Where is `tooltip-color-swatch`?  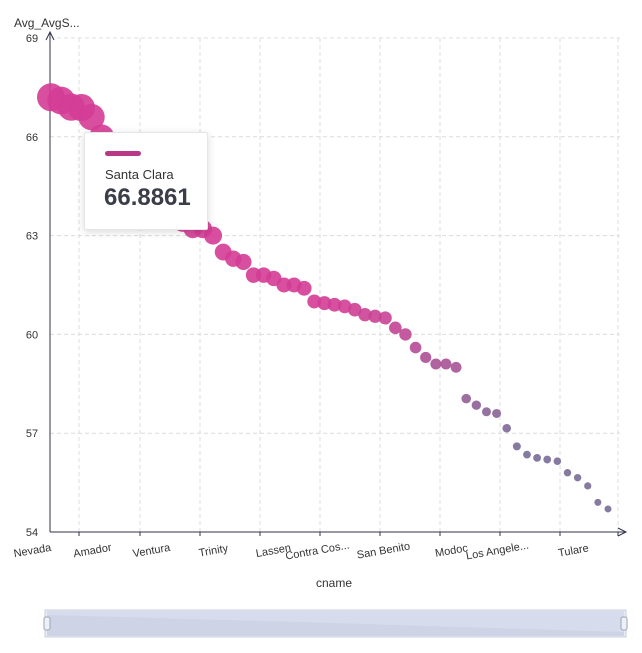
tooltip-color-swatch is located at coordinates (123, 153).